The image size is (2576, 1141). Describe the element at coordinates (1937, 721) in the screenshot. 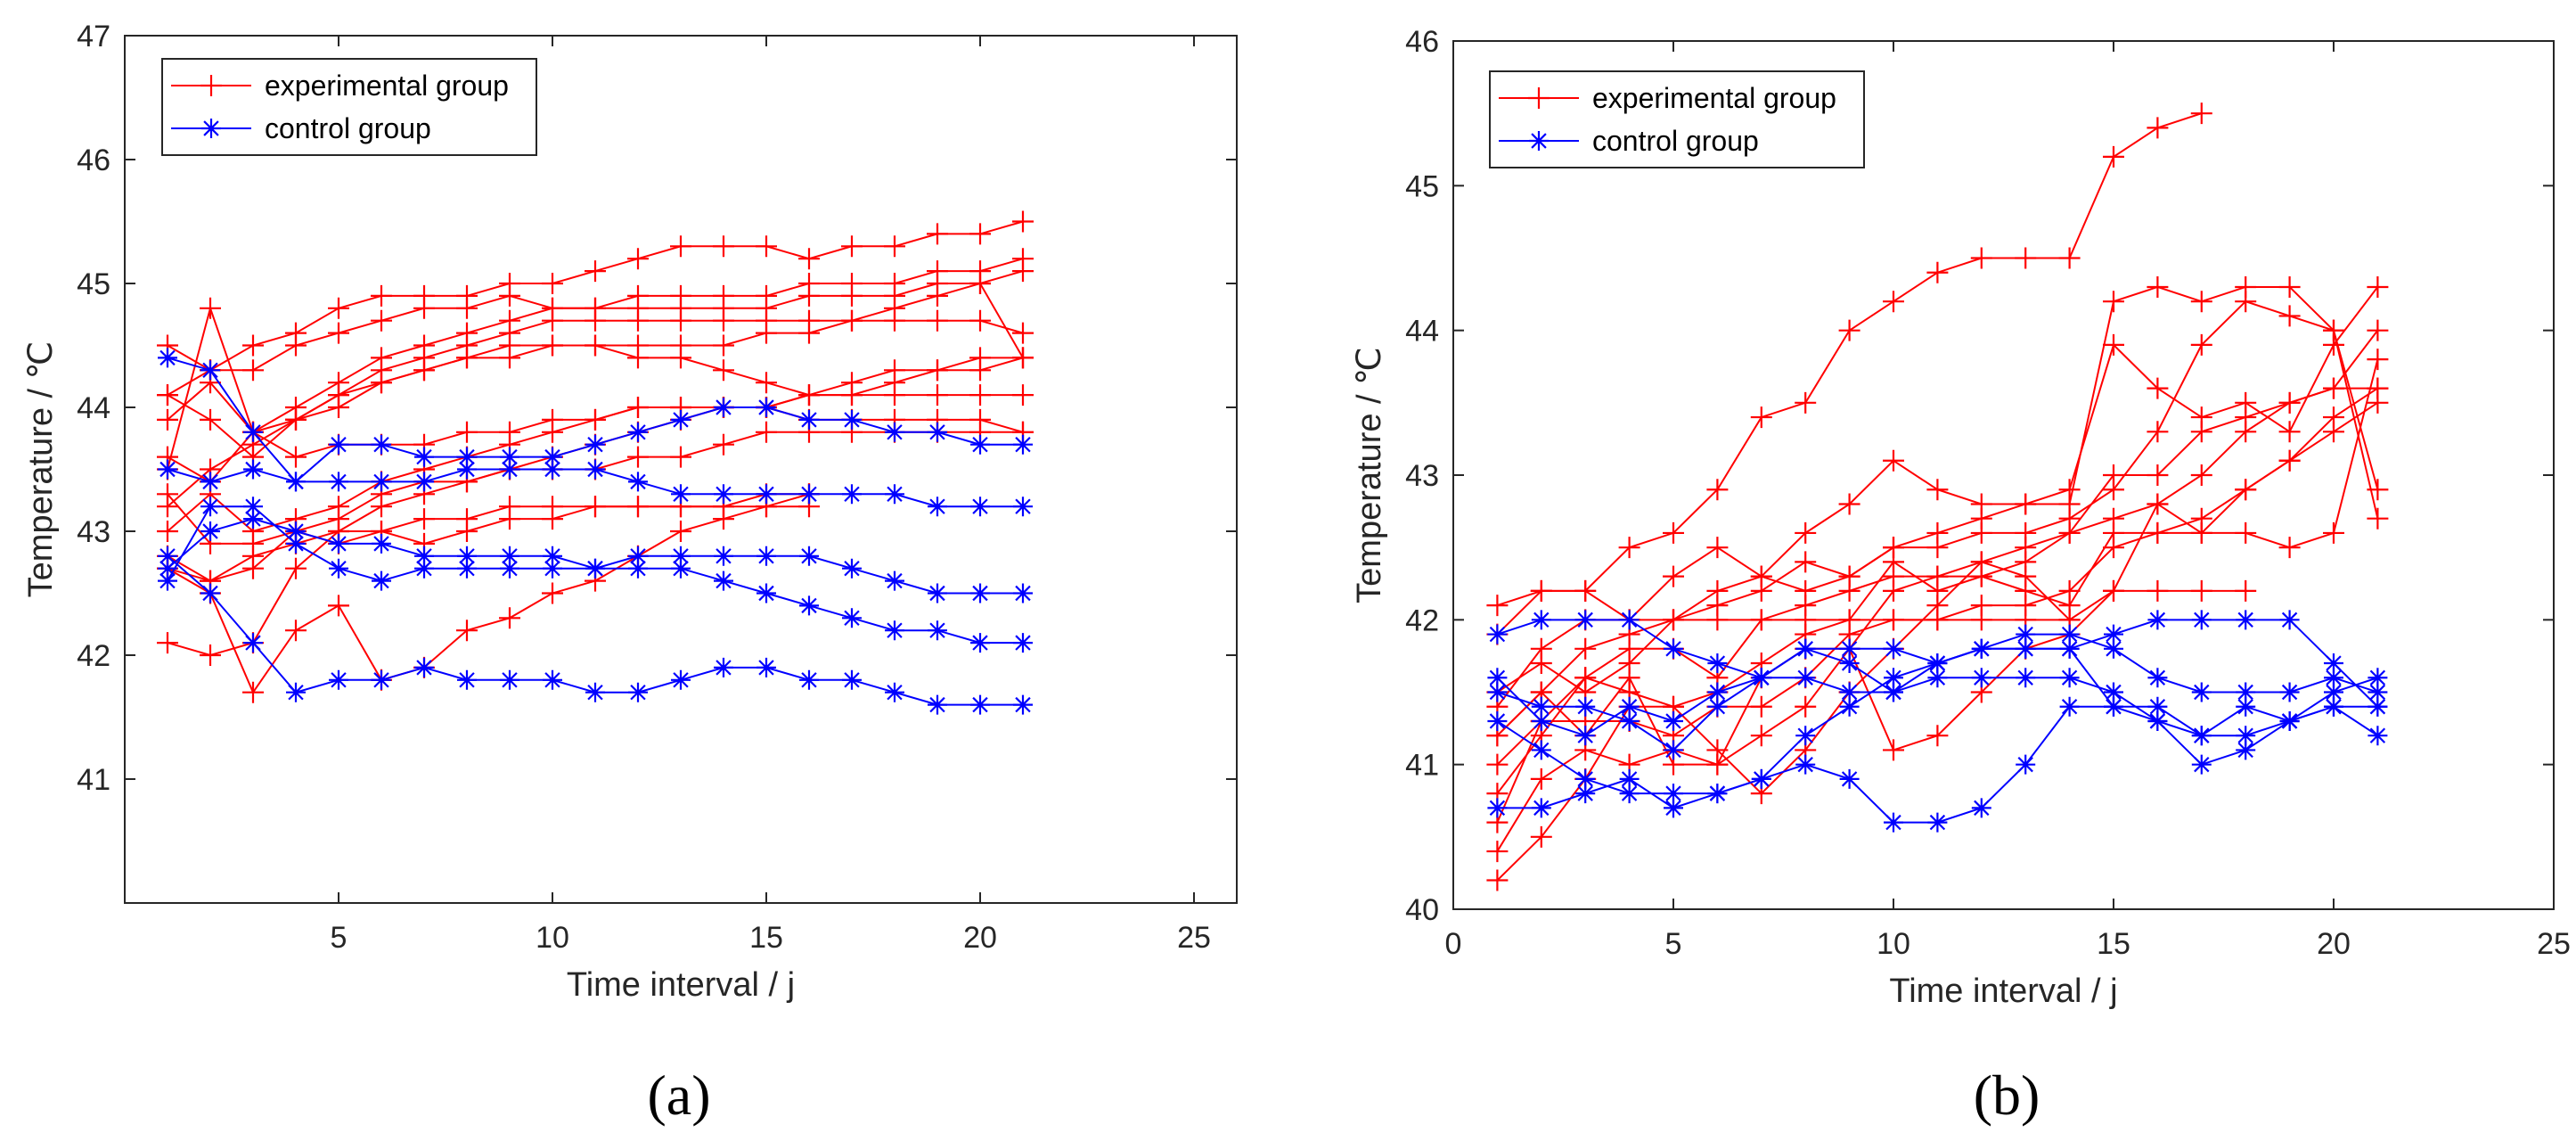

I see `control-series-b` at that location.